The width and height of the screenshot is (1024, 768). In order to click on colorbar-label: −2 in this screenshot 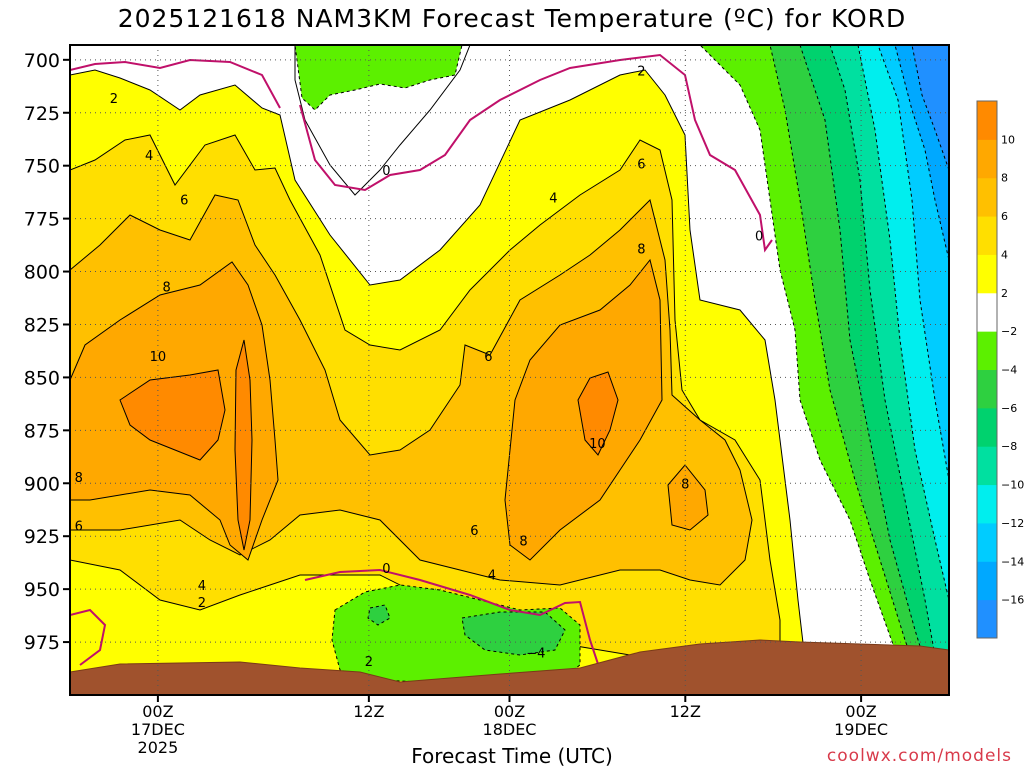, I will do `click(1009, 331)`.